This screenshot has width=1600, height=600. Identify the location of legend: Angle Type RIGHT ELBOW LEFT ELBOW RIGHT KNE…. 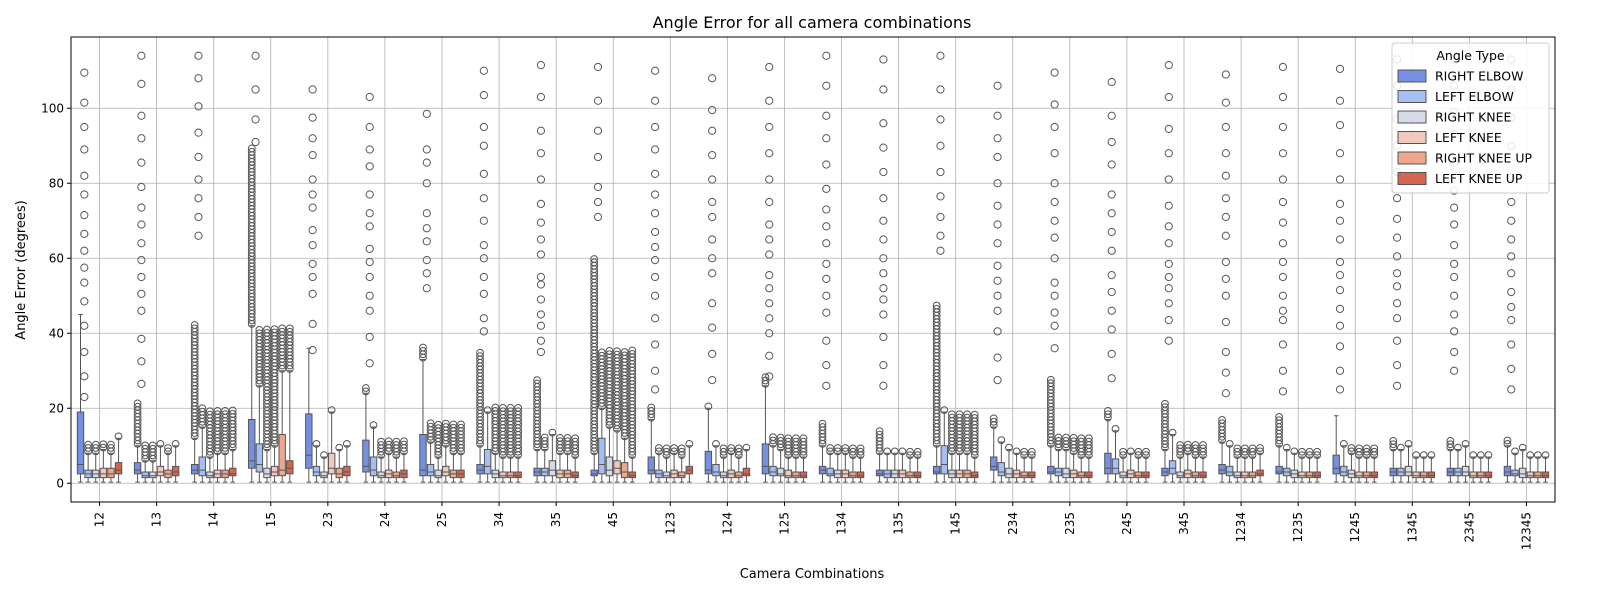
(1470, 118).